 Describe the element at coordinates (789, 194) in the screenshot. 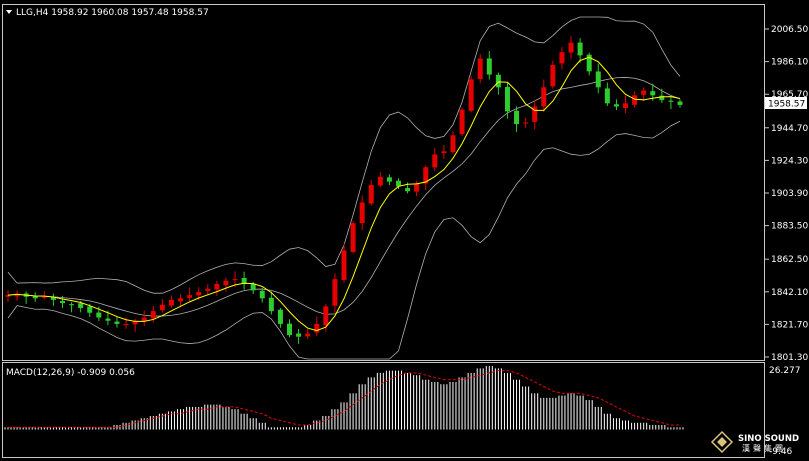

I see `price-tick-label: 1903.90` at that location.